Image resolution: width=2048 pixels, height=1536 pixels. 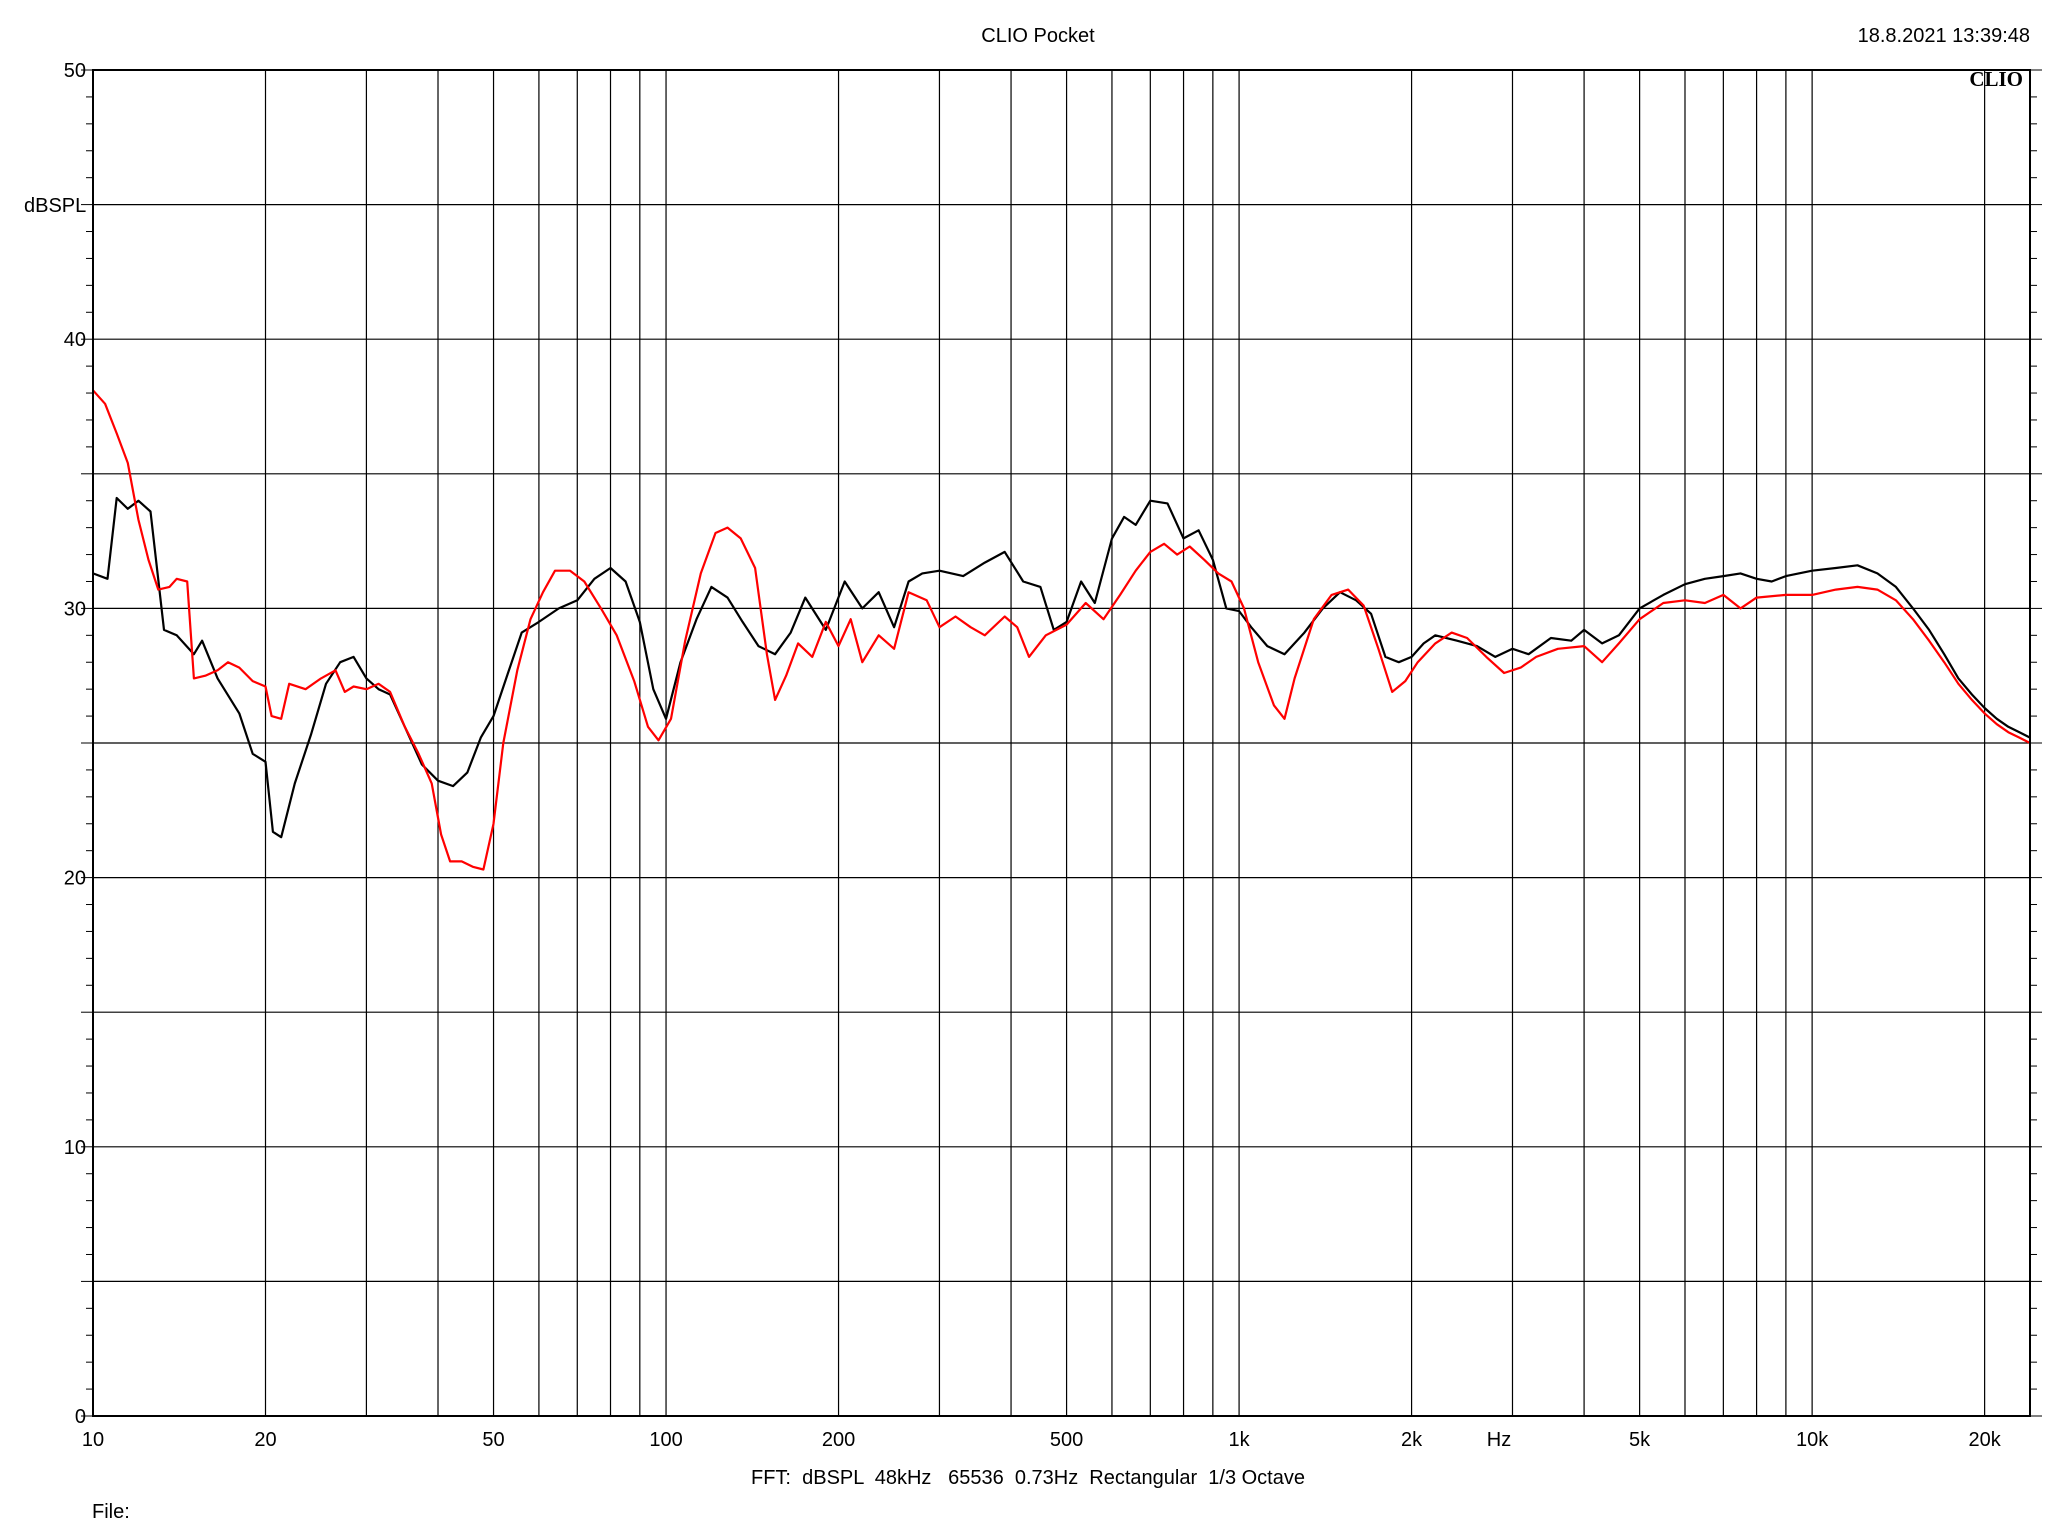 I want to click on x-axis-label: Hz, so click(x=1499, y=1440).